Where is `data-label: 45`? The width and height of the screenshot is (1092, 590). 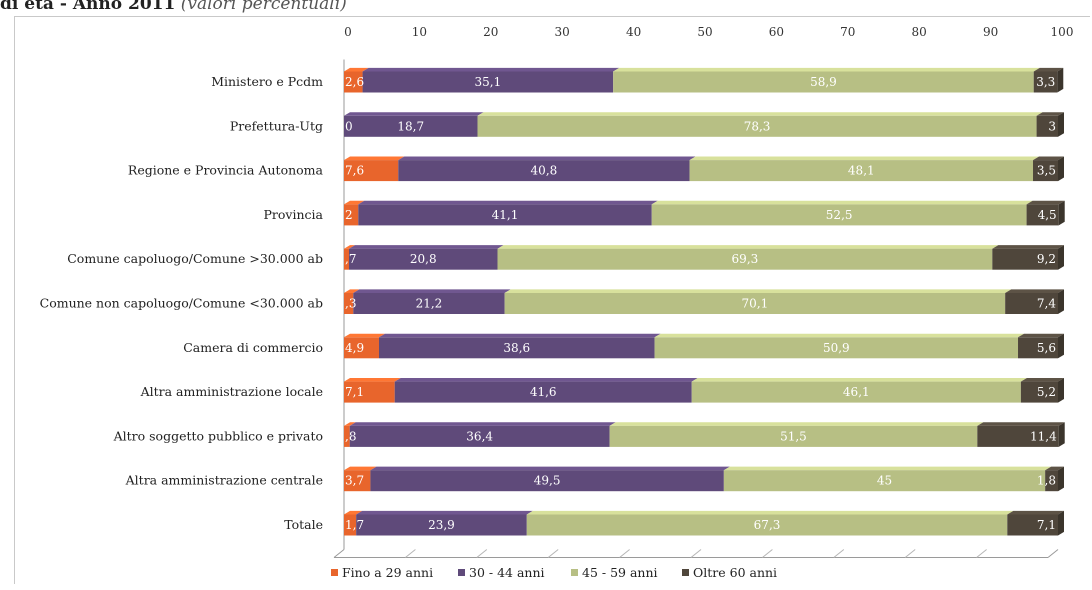
data-label: 45 is located at coordinates (884, 481).